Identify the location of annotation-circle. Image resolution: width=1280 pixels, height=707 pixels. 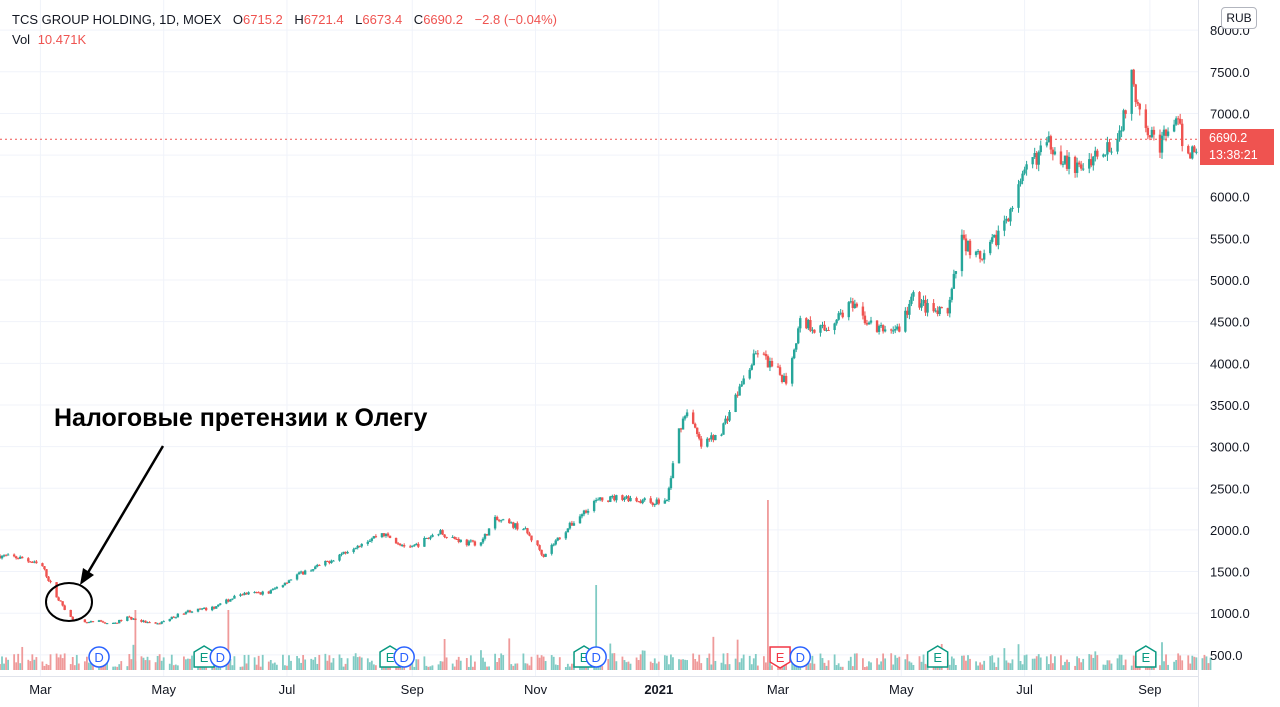
(69, 602).